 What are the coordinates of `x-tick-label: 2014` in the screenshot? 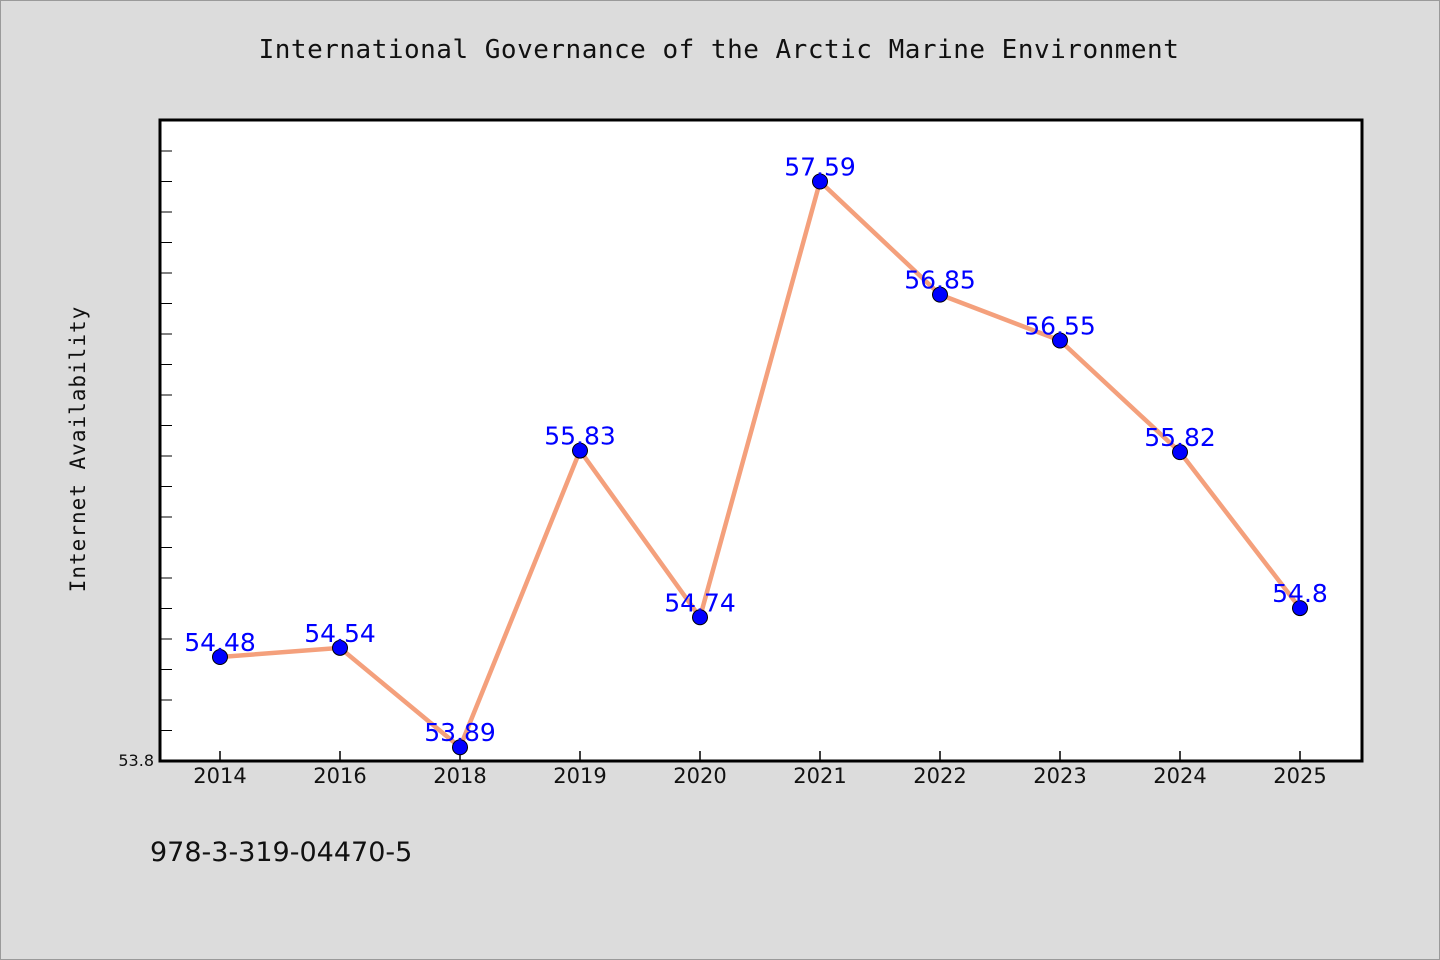 It's located at (219, 776).